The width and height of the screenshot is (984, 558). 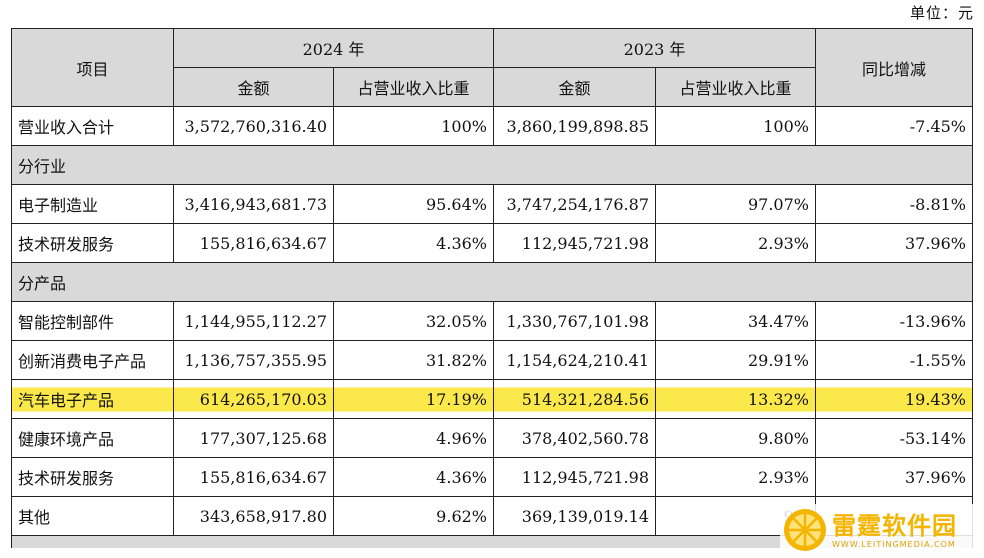 What do you see at coordinates (253, 126) in the screenshot?
I see `amount-2024-cell: 3,572,760,316.40` at bounding box center [253, 126].